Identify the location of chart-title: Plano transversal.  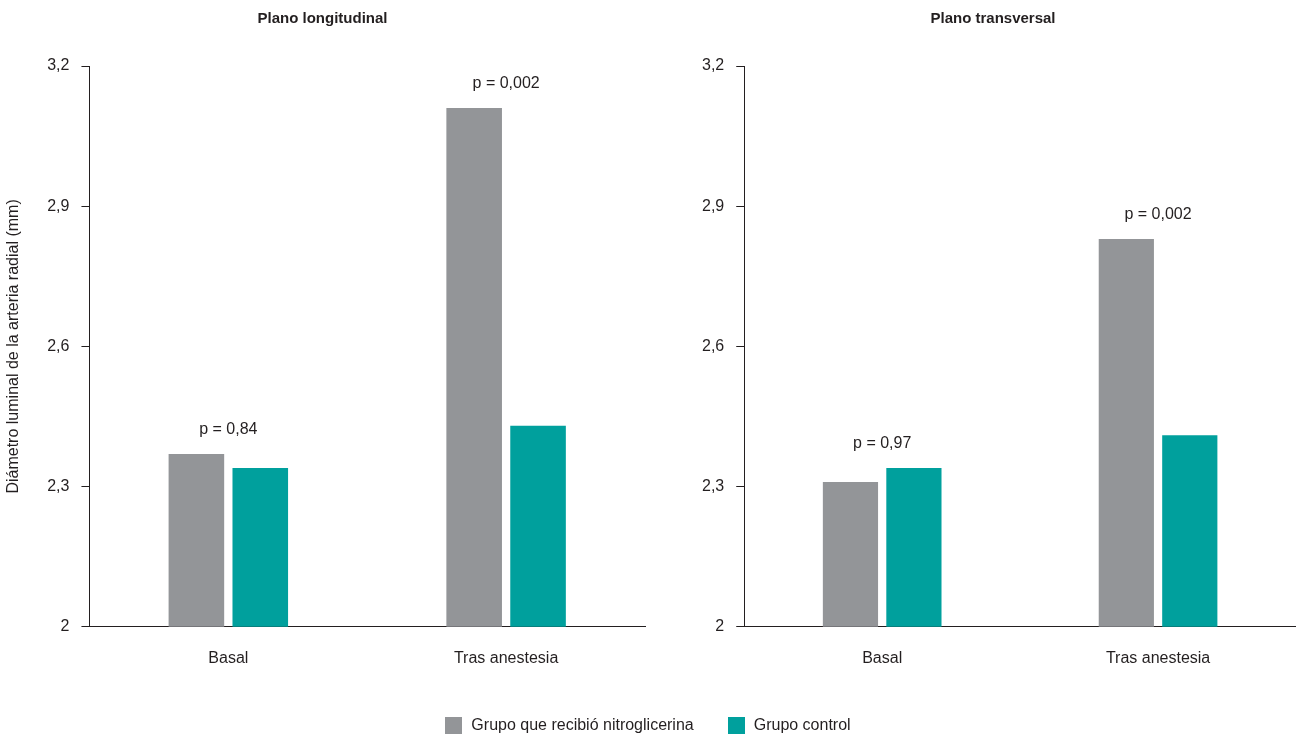
(993, 18).